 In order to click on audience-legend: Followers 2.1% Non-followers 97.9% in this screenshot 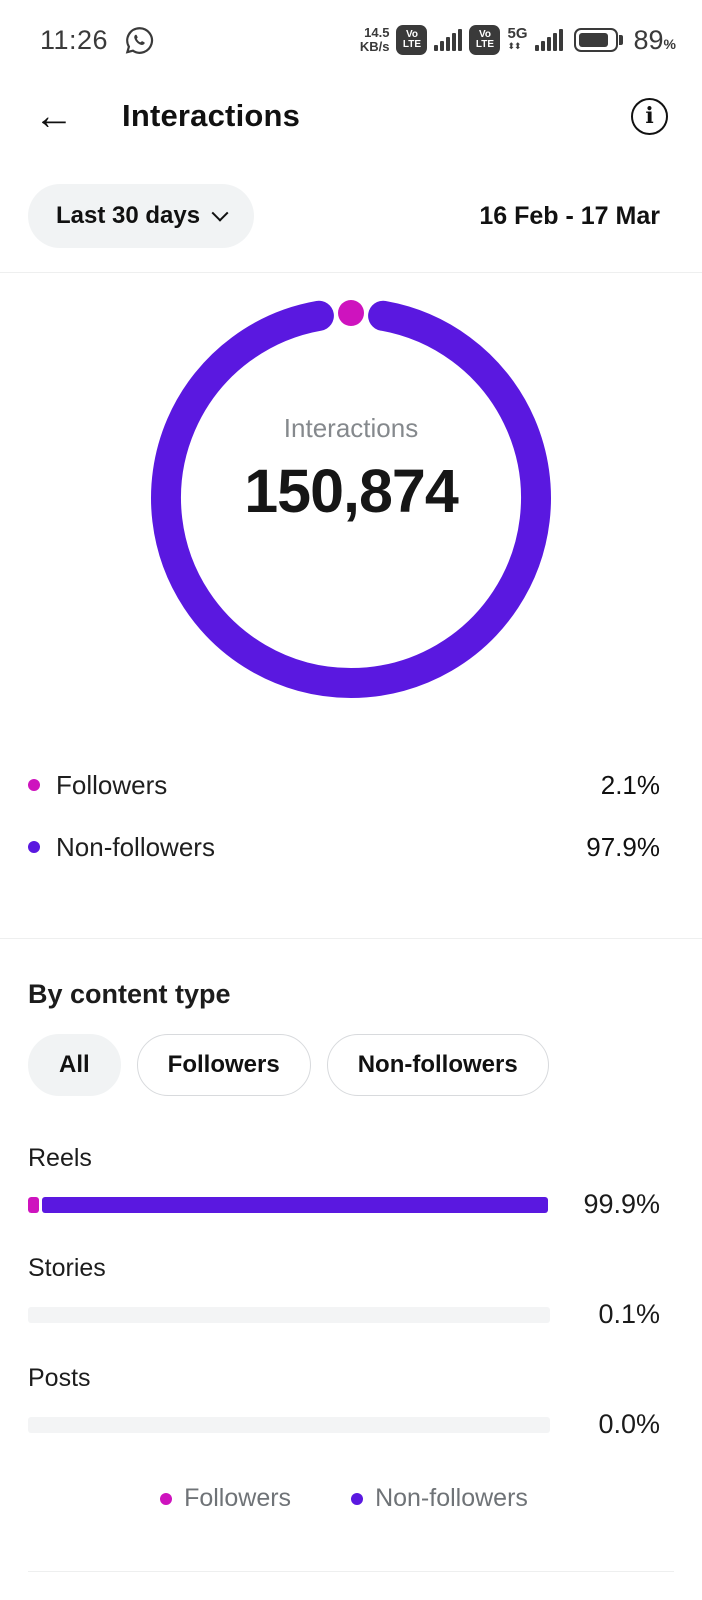, I will do `click(351, 816)`.